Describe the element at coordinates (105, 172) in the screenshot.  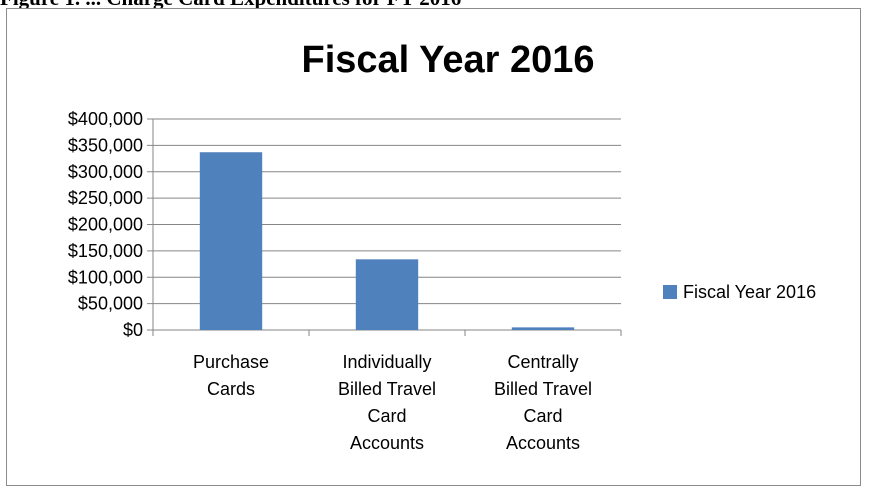
I see `y-tick-label: $300,000` at that location.